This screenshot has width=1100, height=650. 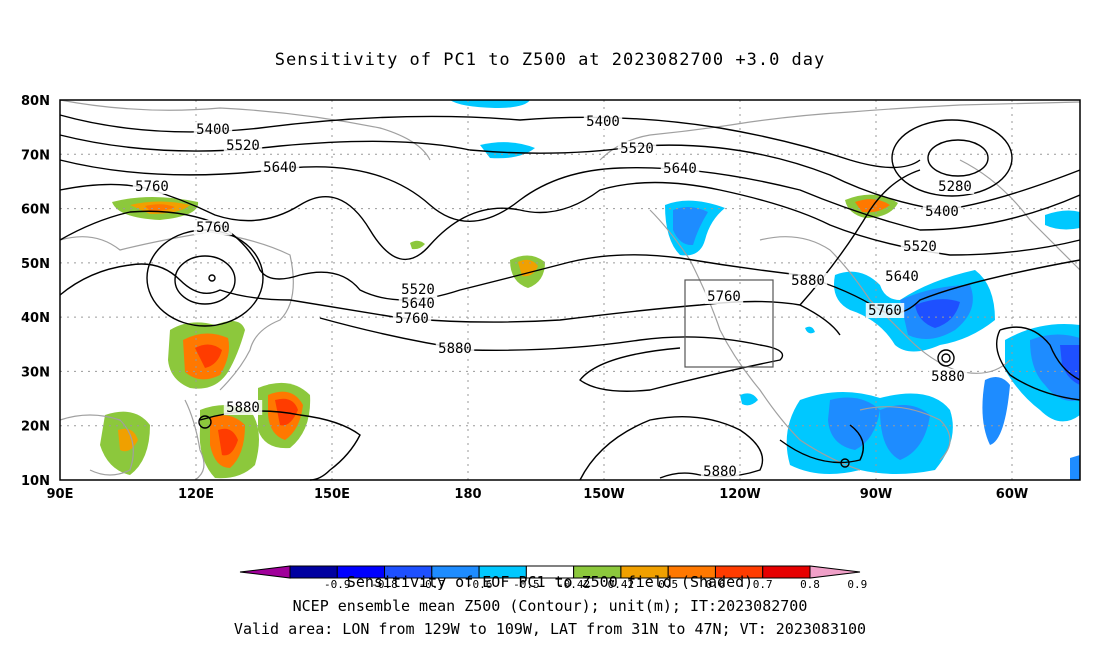 What do you see at coordinates (835, 572) in the screenshot?
I see `colorbar-max-arrow` at bounding box center [835, 572].